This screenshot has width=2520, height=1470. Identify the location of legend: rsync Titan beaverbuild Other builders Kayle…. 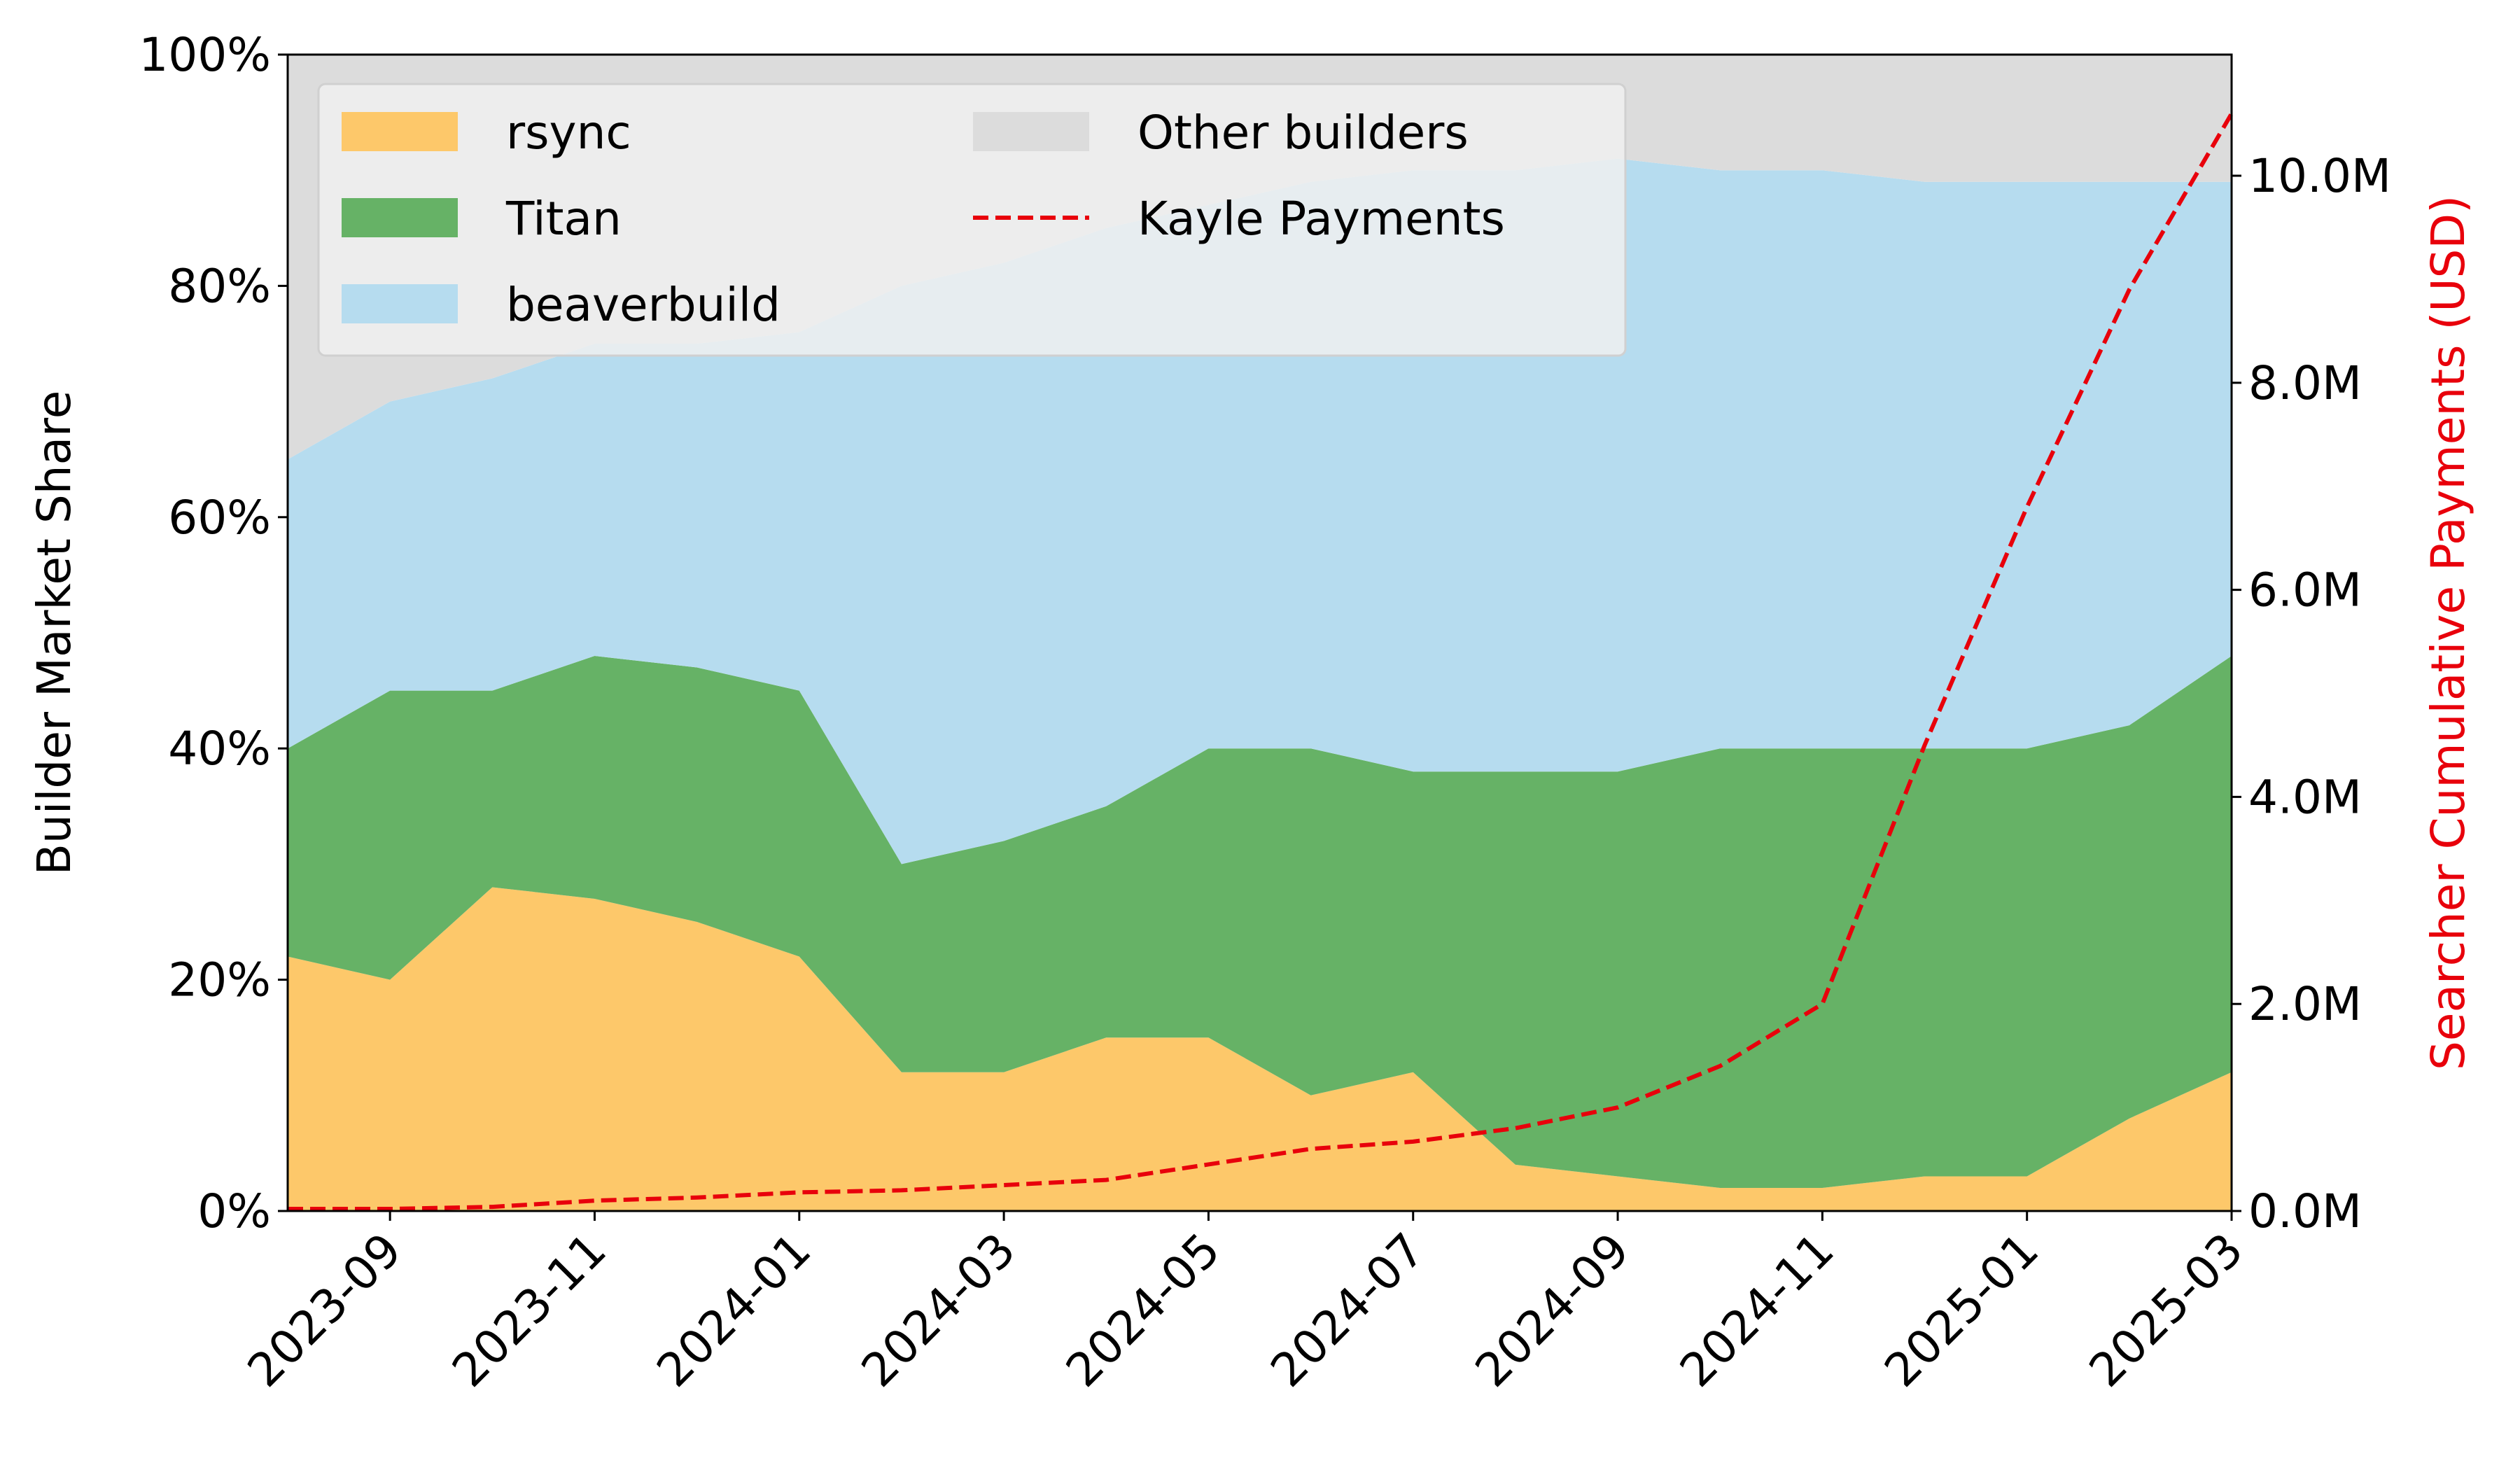
(972, 220).